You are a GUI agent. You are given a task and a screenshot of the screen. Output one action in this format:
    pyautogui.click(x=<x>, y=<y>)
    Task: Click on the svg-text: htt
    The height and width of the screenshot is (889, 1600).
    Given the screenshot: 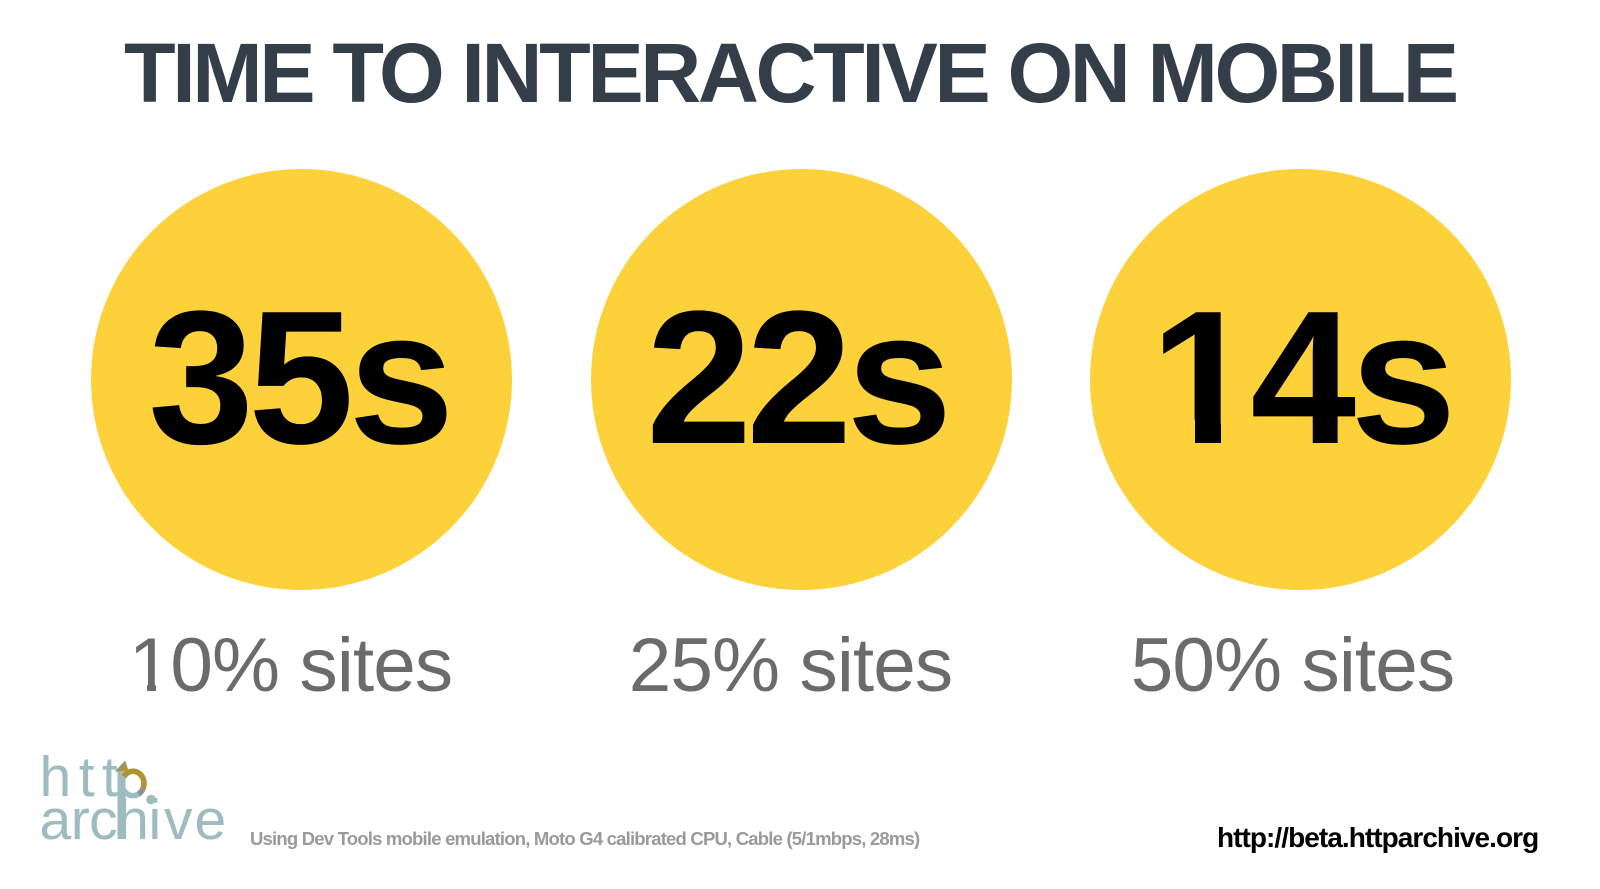 What is the action you would take?
    pyautogui.click(x=83, y=777)
    